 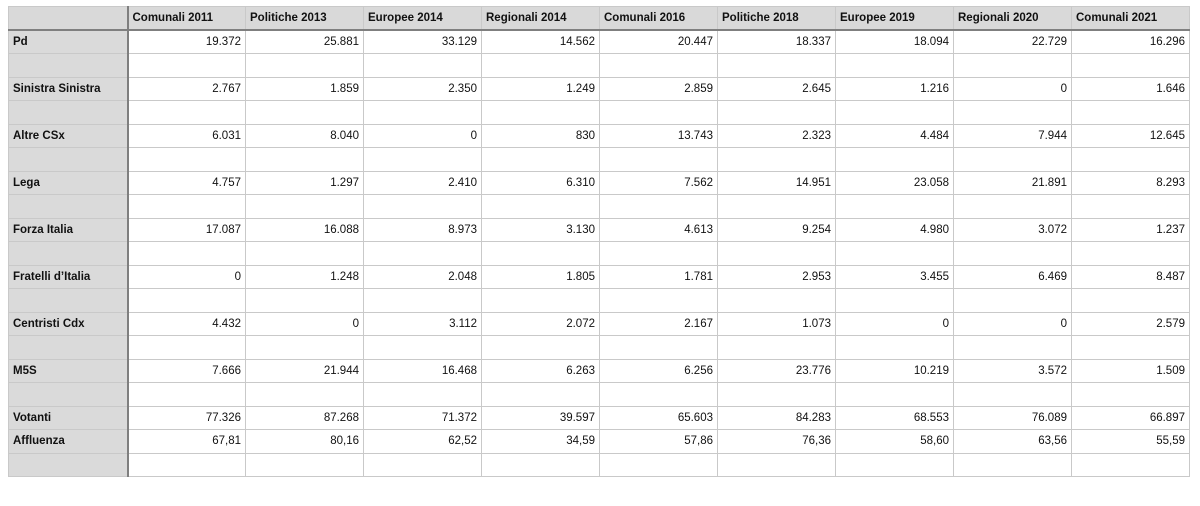 What do you see at coordinates (658, 276) in the screenshot?
I see `table-cell: 1.781` at bounding box center [658, 276].